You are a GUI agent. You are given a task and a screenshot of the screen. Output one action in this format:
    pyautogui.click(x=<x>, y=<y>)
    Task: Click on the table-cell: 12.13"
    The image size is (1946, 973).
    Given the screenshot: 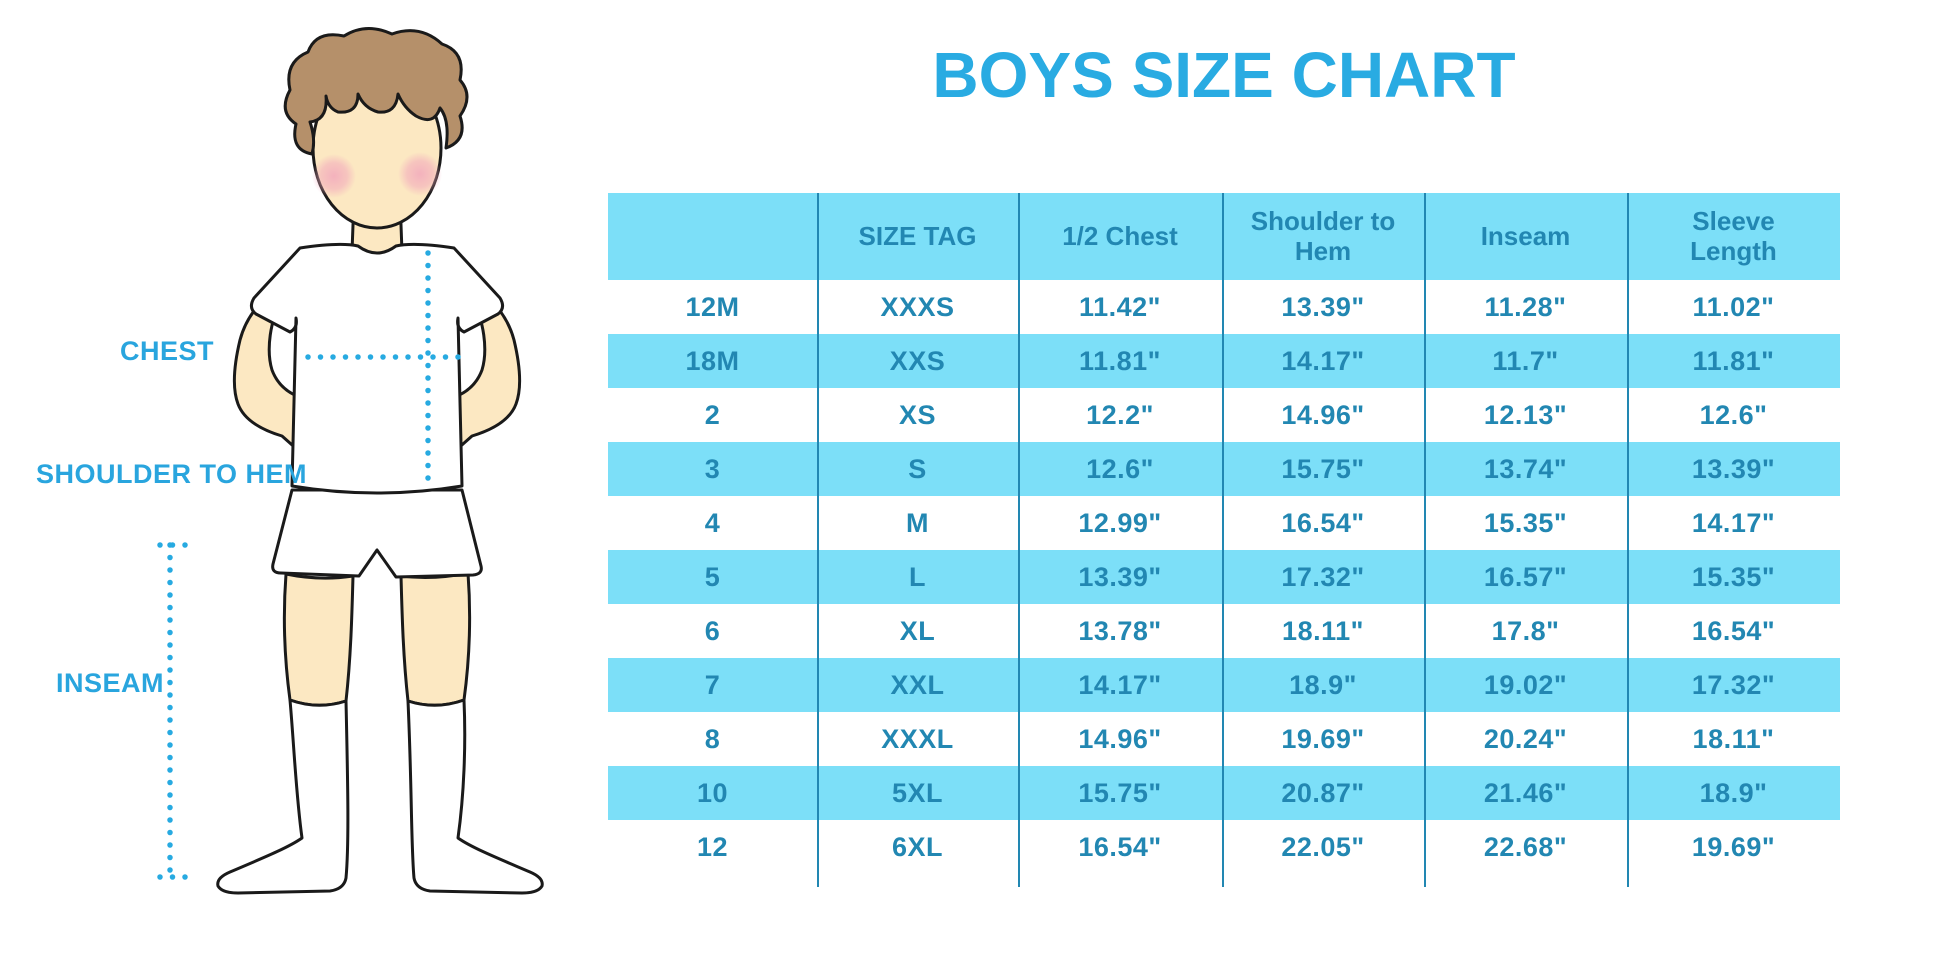 What is the action you would take?
    pyautogui.click(x=1525, y=414)
    